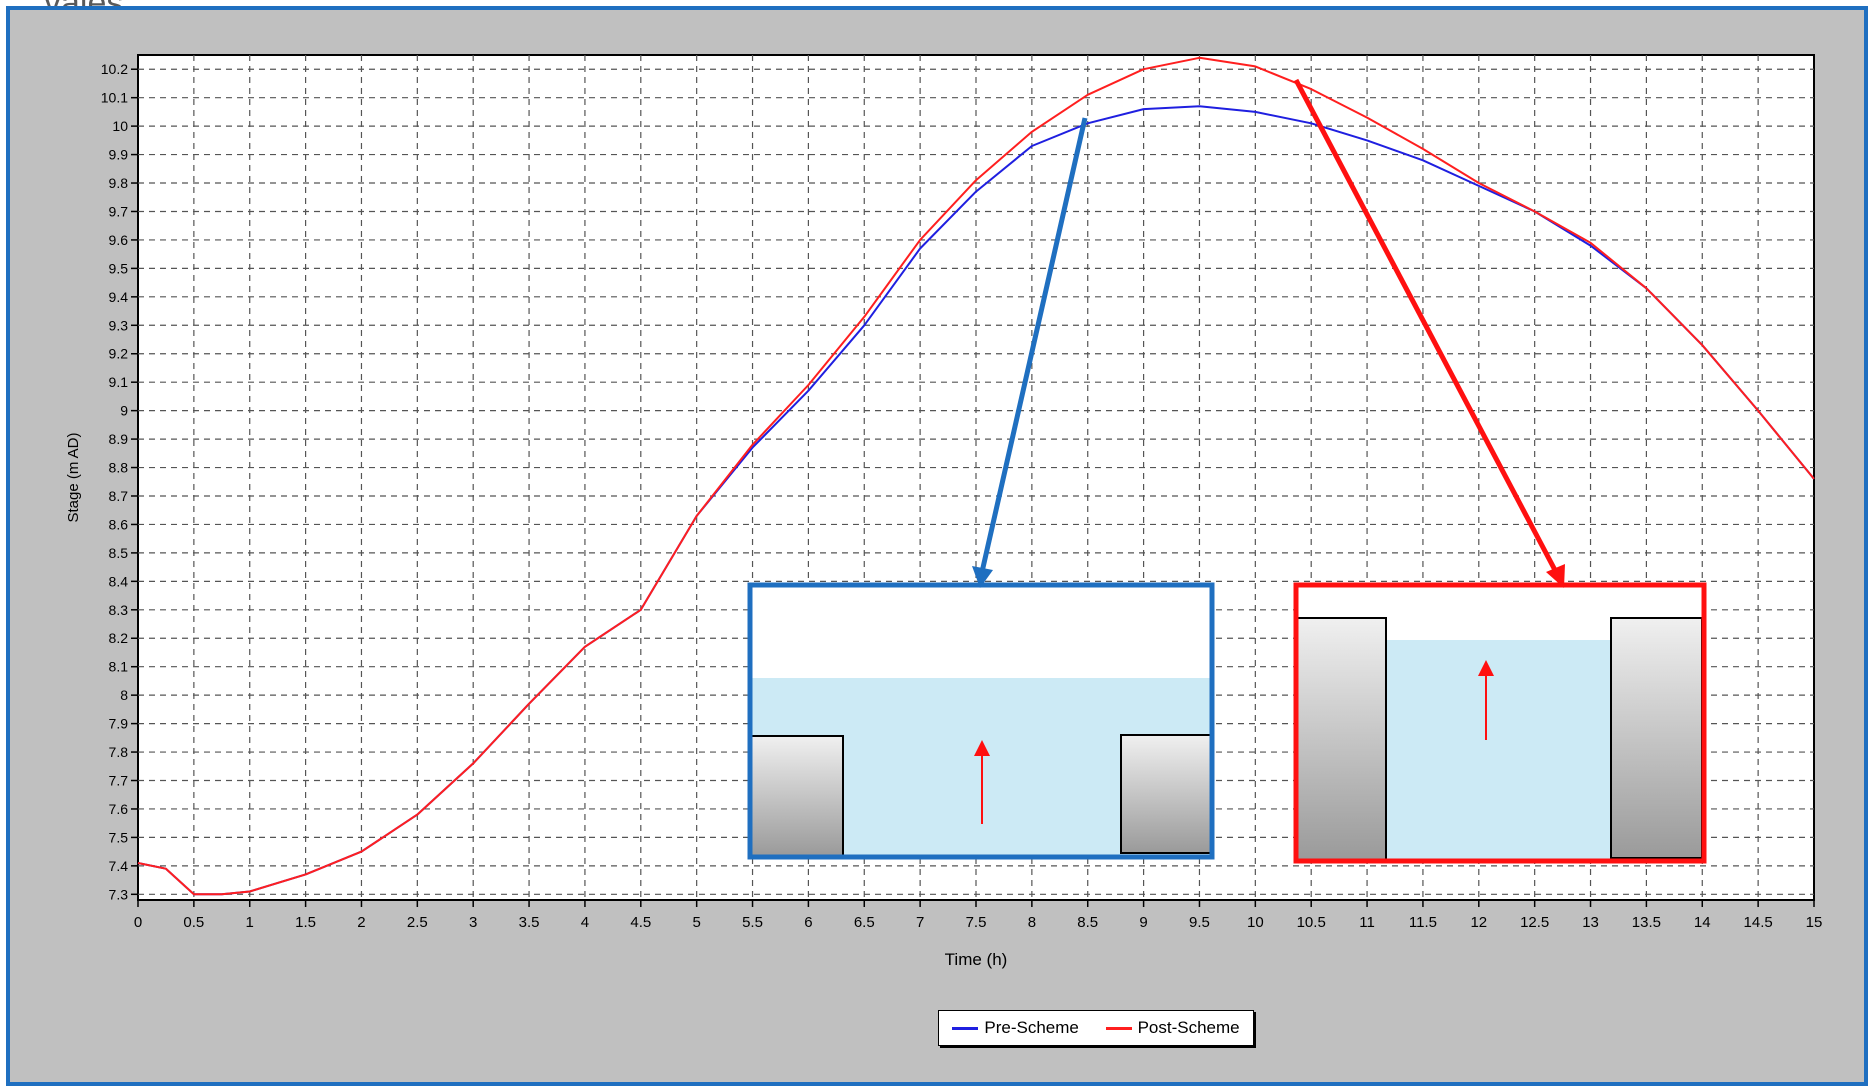 This screenshot has height=1092, width=1874. I want to click on inset-post-border, so click(1500, 723).